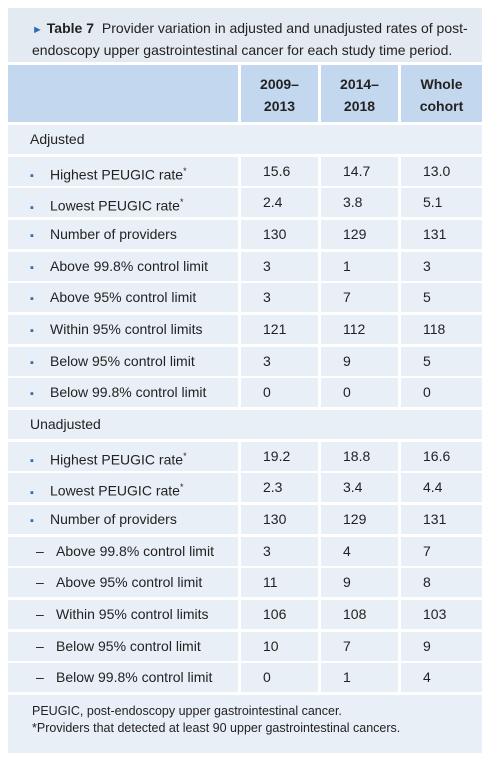  I want to click on cell-value: 18.8, so click(359, 456).